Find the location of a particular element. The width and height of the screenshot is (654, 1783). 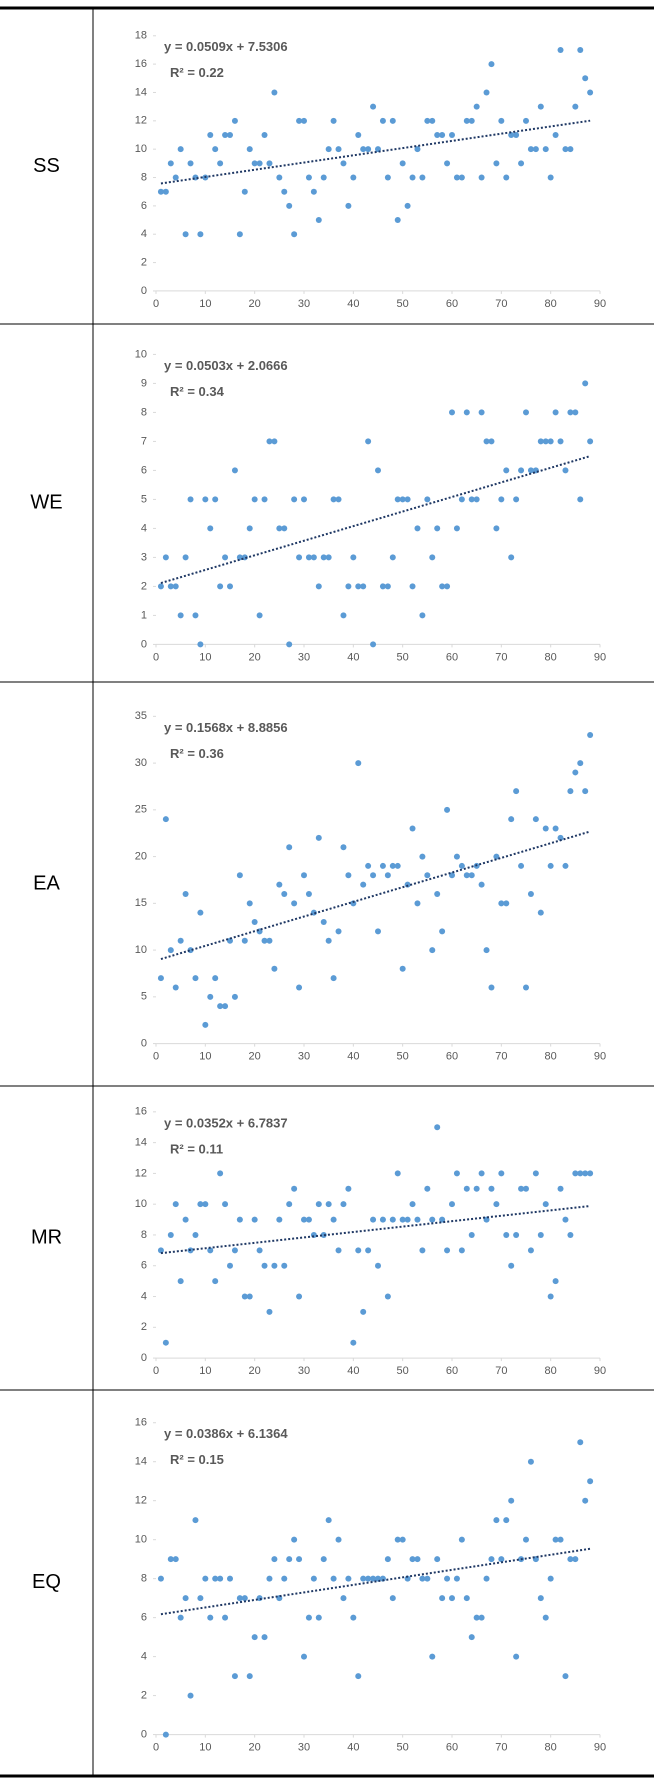

row-label: MR is located at coordinates (46, 1237).